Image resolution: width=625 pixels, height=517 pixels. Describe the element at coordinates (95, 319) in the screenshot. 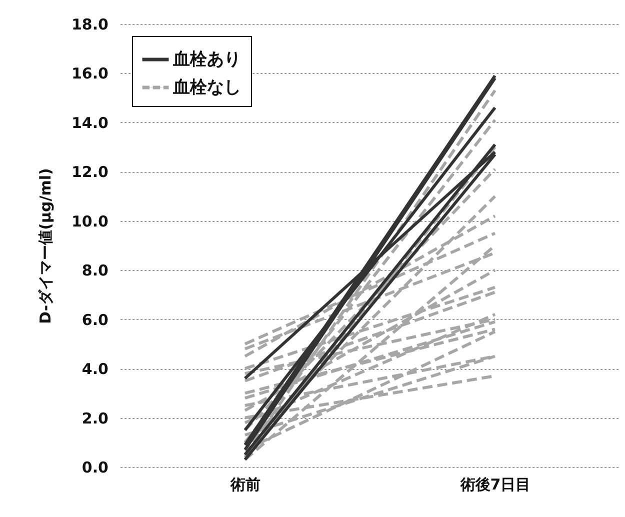

I see `y-tick-label: 6.0` at that location.